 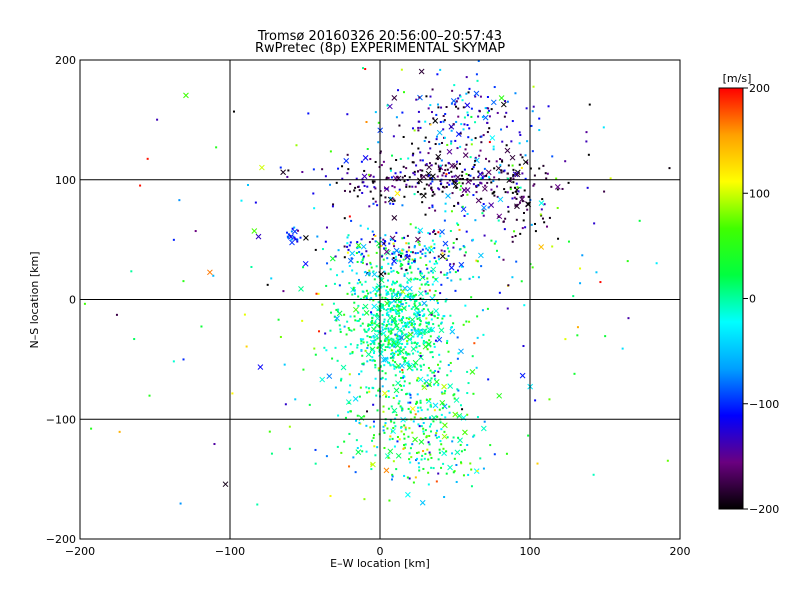 What do you see at coordinates (467, 371) in the screenshot?
I see `point-1958` at bounding box center [467, 371].